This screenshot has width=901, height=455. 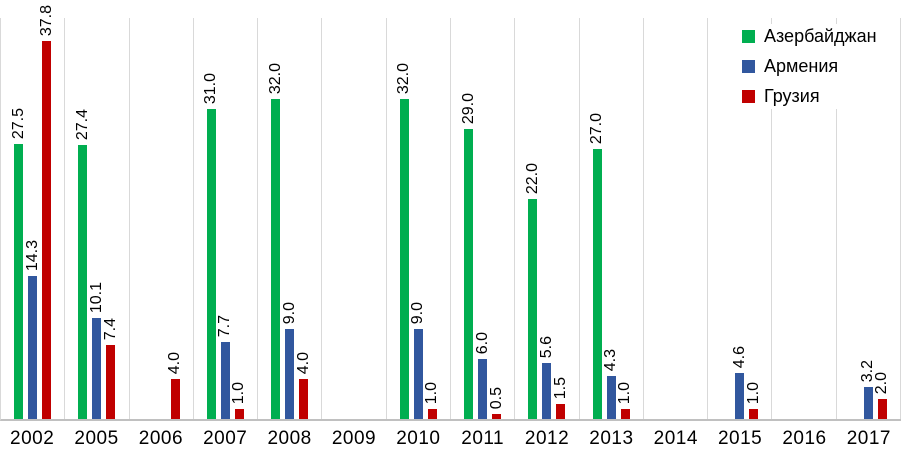 What do you see at coordinates (483, 389) in the screenshot?
I see `bar-Армения-2011` at bounding box center [483, 389].